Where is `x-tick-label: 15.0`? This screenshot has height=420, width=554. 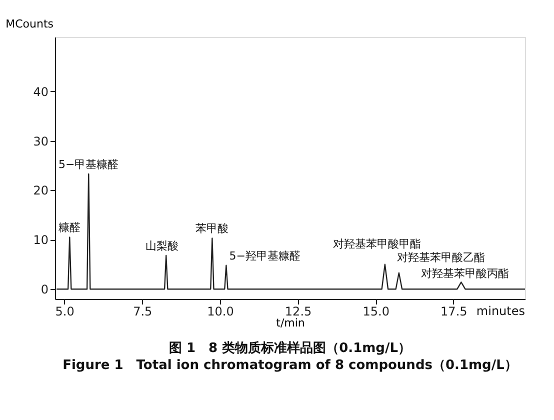 x-tick-label: 15.0 is located at coordinates (376, 311).